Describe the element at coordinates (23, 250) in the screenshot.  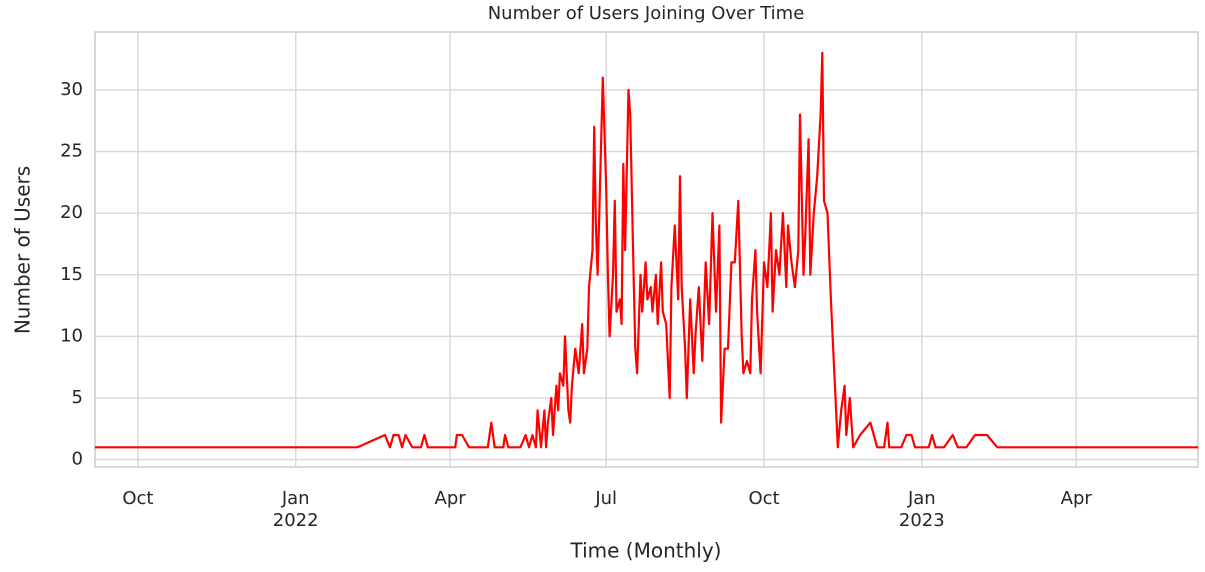
I see `y-axis-label: Number of Users` at that location.